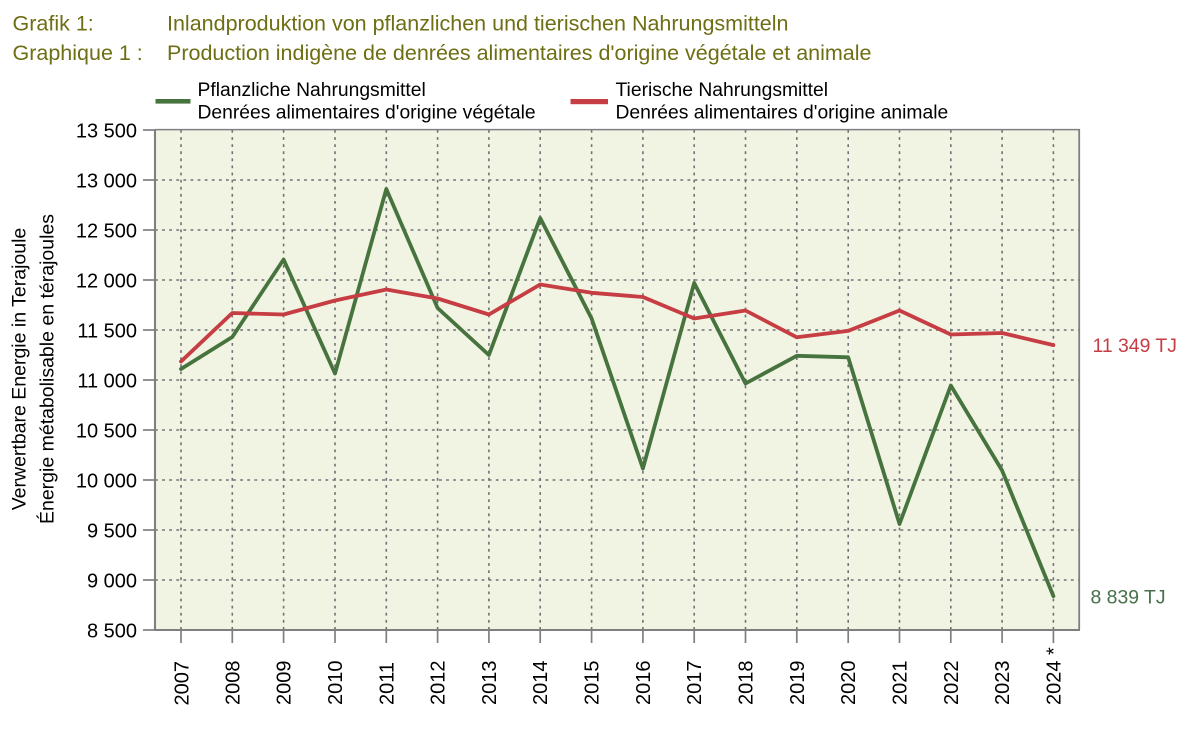 Image resolution: width=1200 pixels, height=732 pixels. I want to click on svg-text: 11 500, so click(107, 332).